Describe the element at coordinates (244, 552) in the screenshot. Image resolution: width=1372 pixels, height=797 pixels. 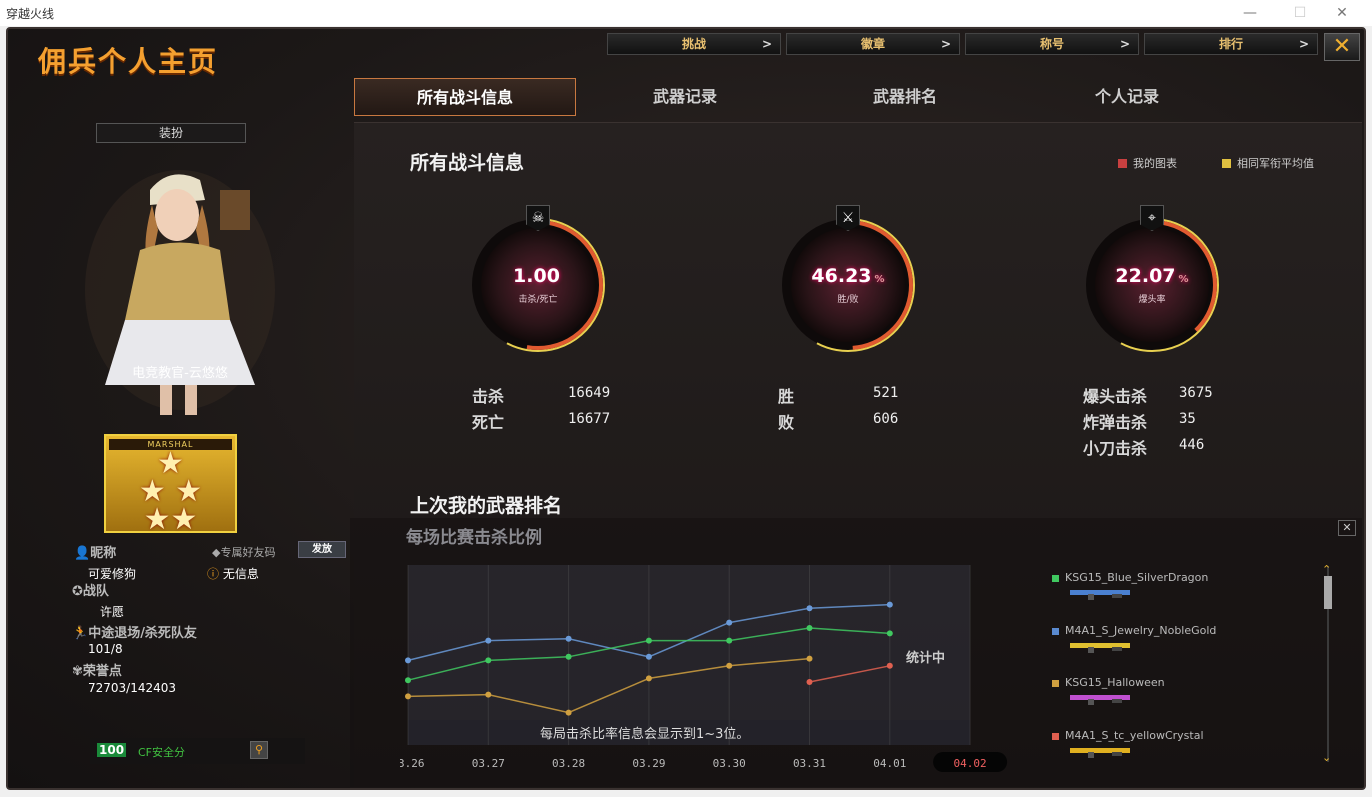
I see `friend-code-label: ◆专属好友码` at that location.